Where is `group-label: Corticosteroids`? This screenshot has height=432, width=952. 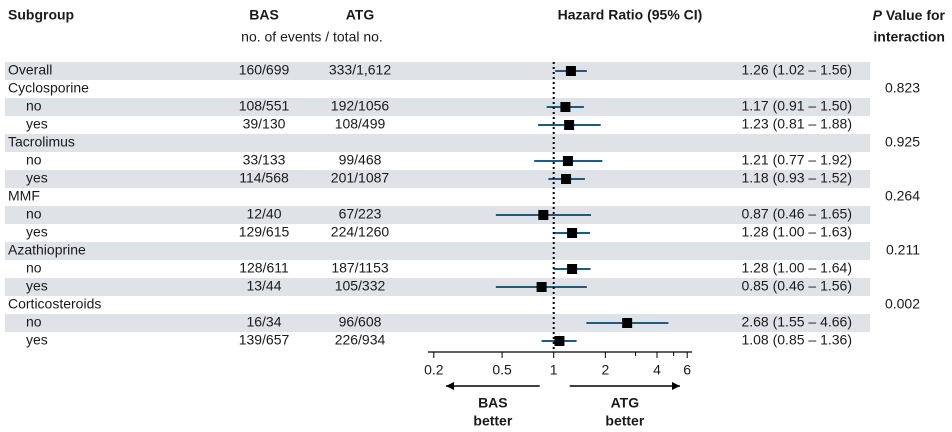
group-label: Corticosteroids is located at coordinates (54, 304).